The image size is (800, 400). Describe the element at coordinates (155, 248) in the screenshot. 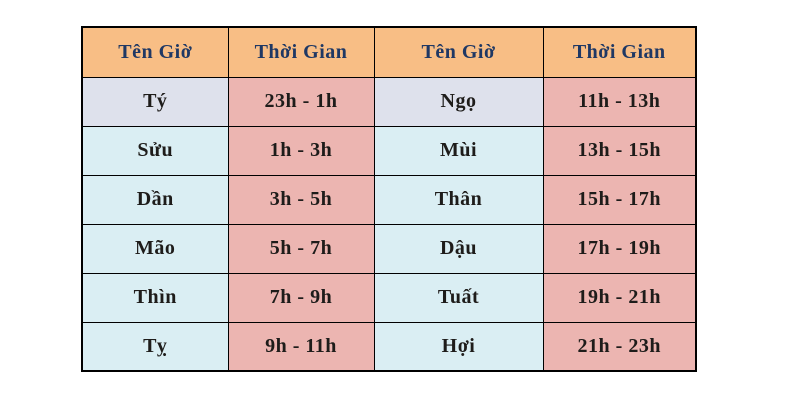

I see `hour-name-cell: Mão` at that location.